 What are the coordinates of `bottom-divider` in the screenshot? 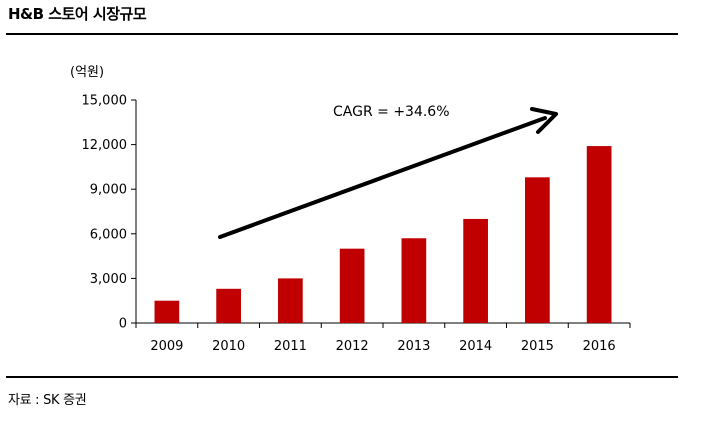 It's located at (342, 377).